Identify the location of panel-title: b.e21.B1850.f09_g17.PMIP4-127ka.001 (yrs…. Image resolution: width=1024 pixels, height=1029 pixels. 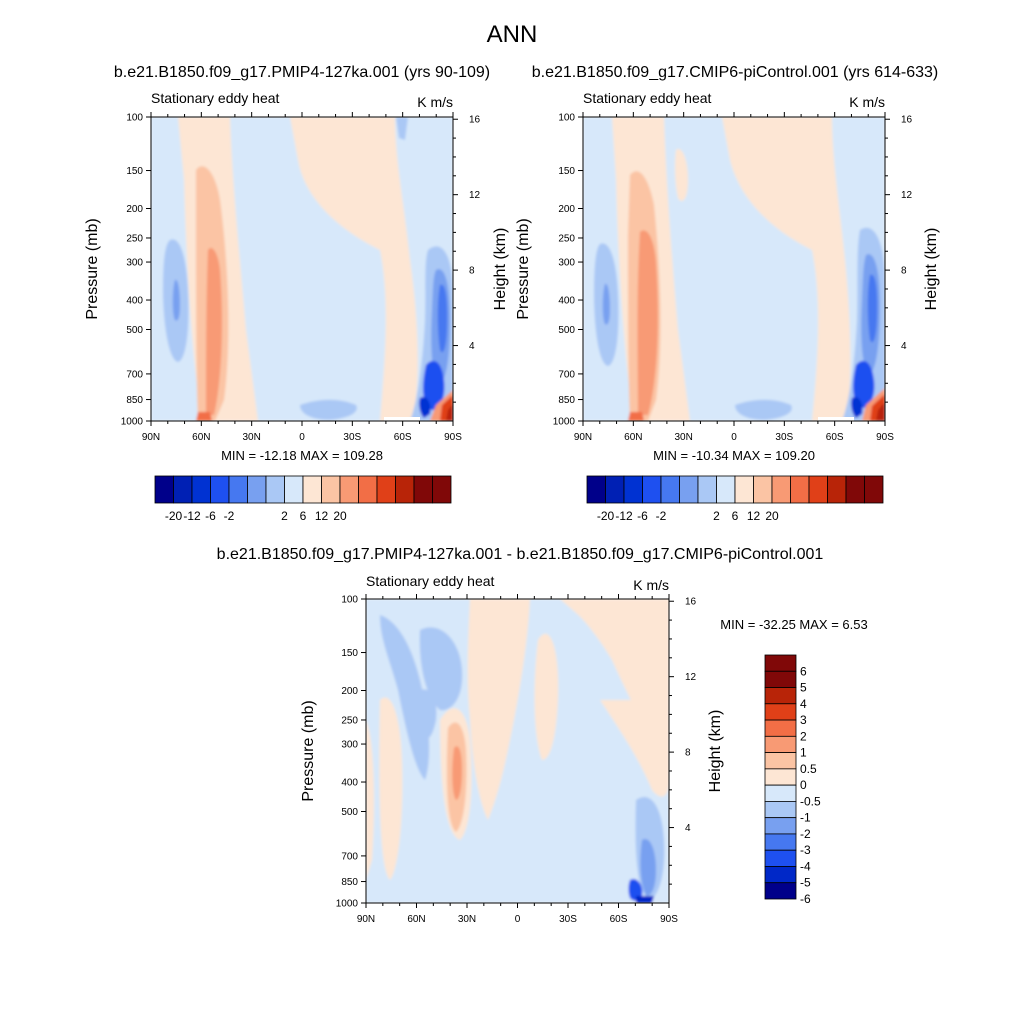
(302, 72).